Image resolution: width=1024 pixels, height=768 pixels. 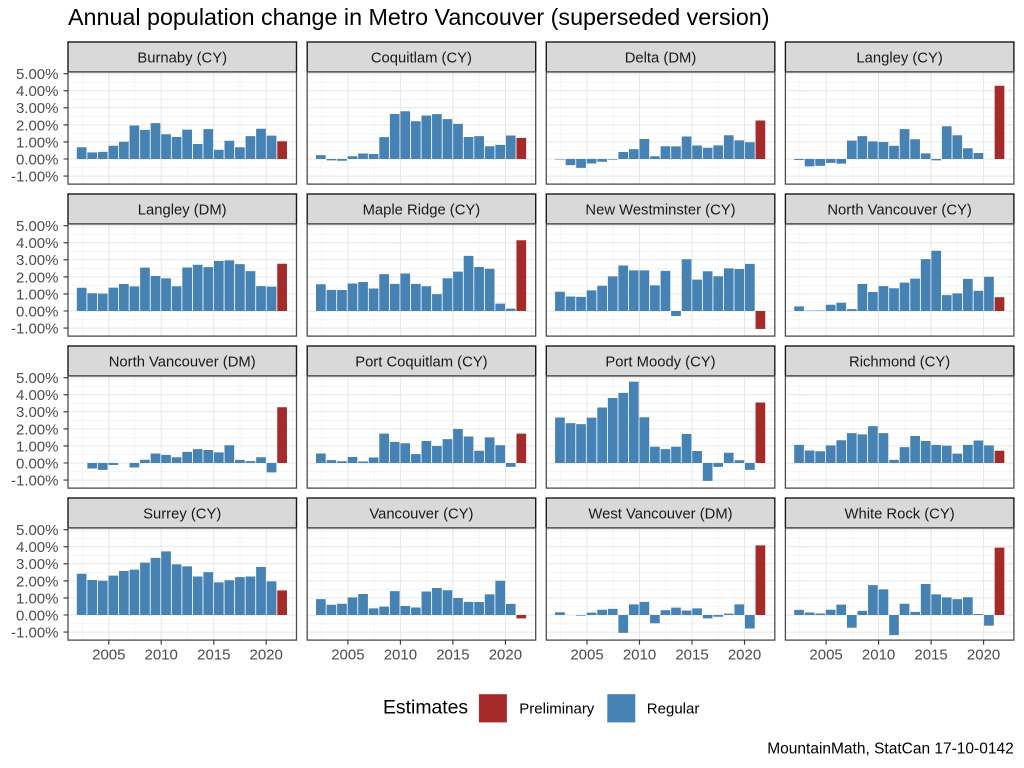 What do you see at coordinates (899, 210) in the screenshot?
I see `svg-text: North Vancouver (CY)` at bounding box center [899, 210].